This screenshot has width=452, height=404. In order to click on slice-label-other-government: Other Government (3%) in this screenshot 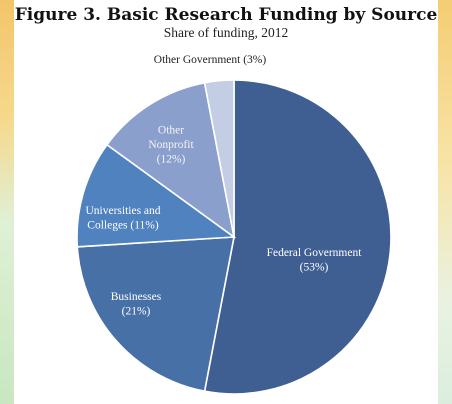, I will do `click(210, 60)`.